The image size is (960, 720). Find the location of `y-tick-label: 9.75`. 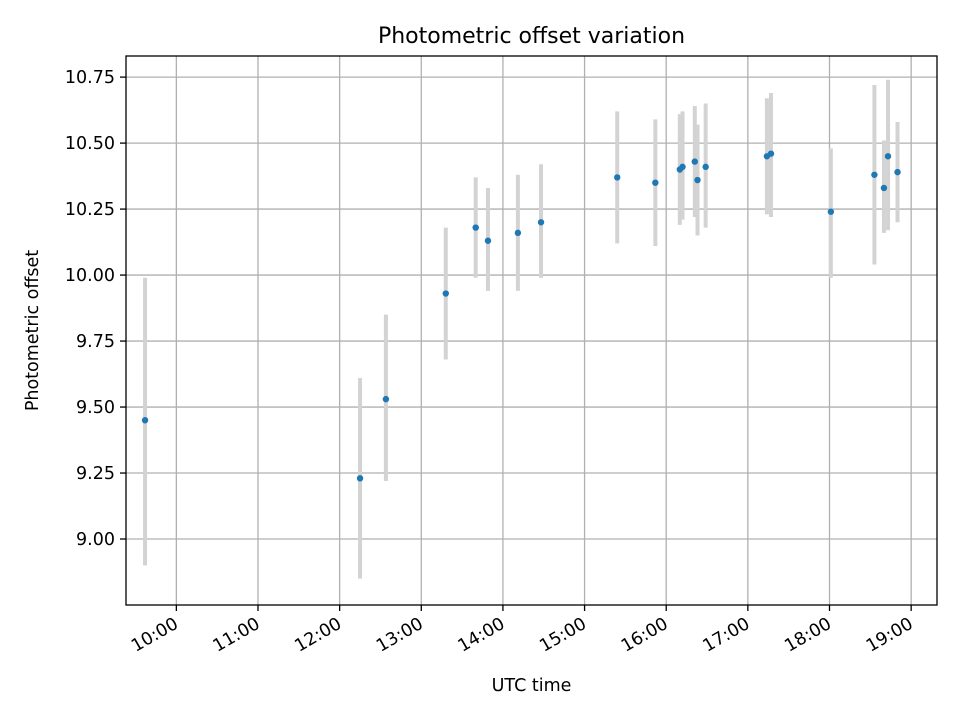

y-tick-label: 9.75 is located at coordinates (95, 342).